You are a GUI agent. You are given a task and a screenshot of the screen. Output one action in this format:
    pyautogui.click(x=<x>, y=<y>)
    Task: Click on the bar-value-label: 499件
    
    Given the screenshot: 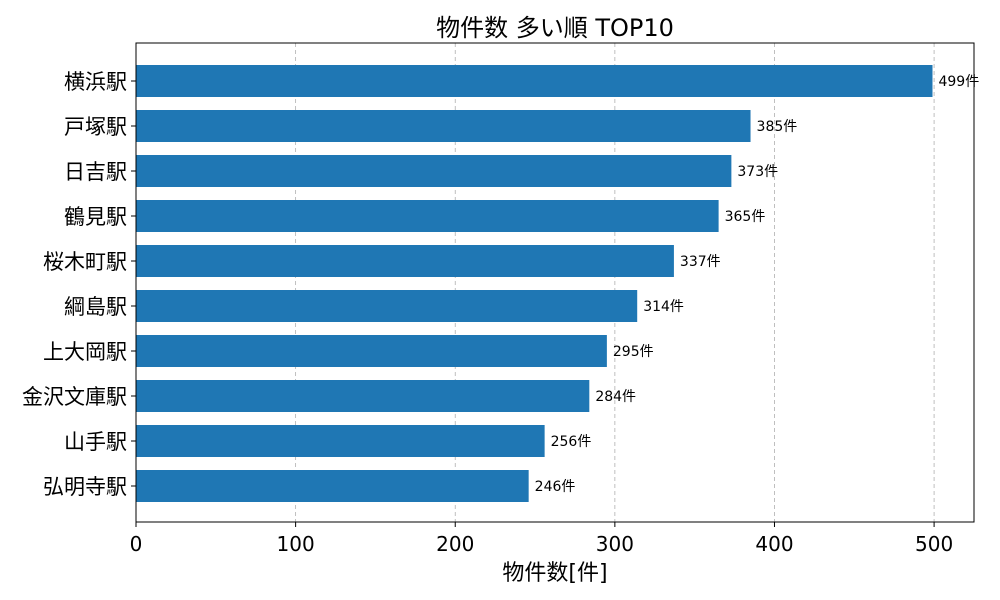 What is the action you would take?
    pyautogui.click(x=958, y=82)
    